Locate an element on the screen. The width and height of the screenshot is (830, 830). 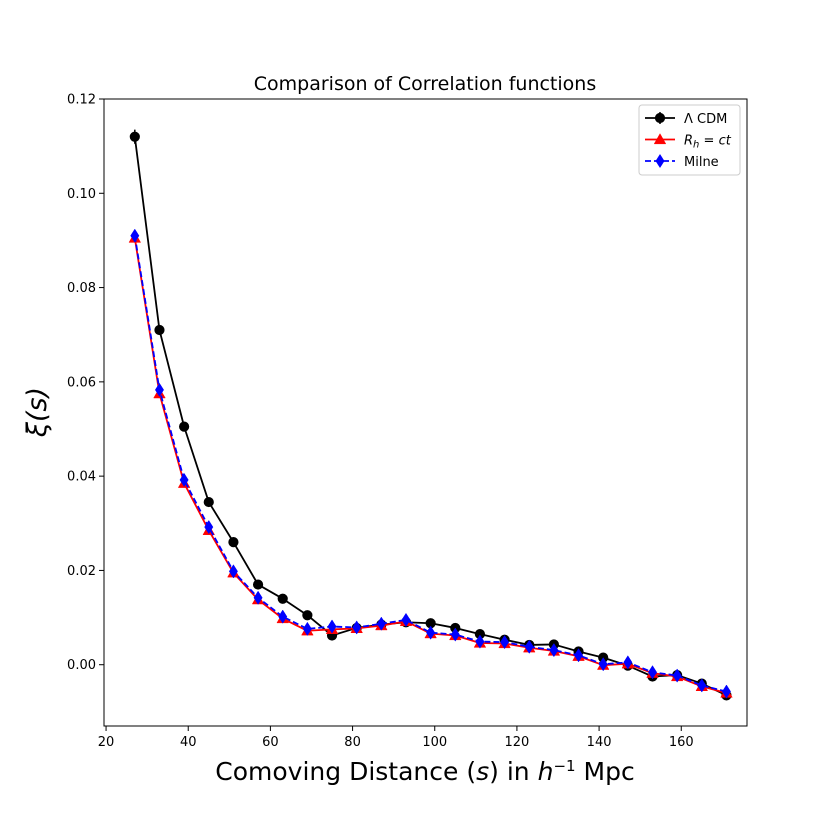
legend-frame is located at coordinates (689, 140).